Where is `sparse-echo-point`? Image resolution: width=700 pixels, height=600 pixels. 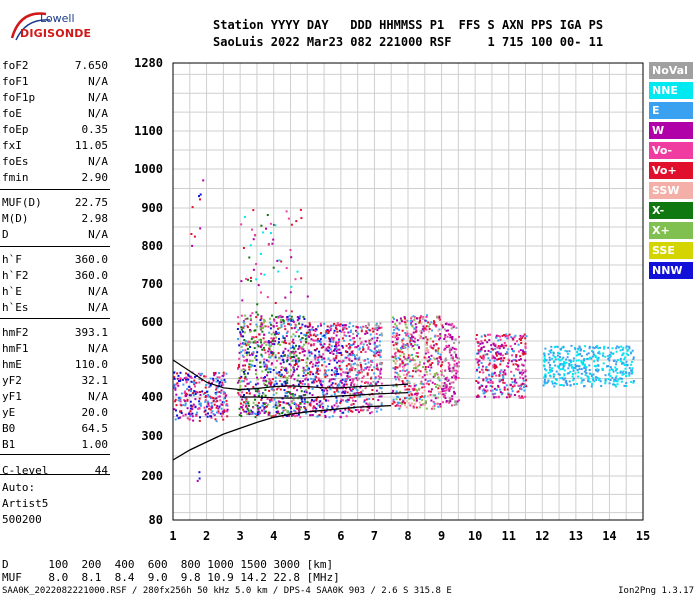 sparse-echo-point is located at coordinates (256, 312).